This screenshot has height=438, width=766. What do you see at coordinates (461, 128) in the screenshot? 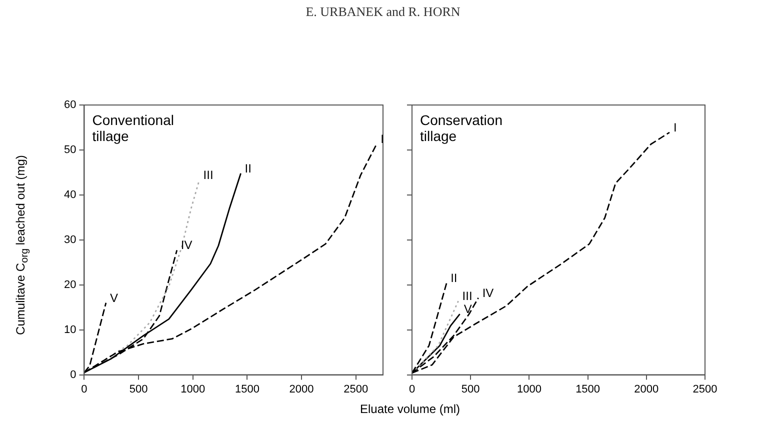
I see `text: Conservation tillage` at bounding box center [461, 128].